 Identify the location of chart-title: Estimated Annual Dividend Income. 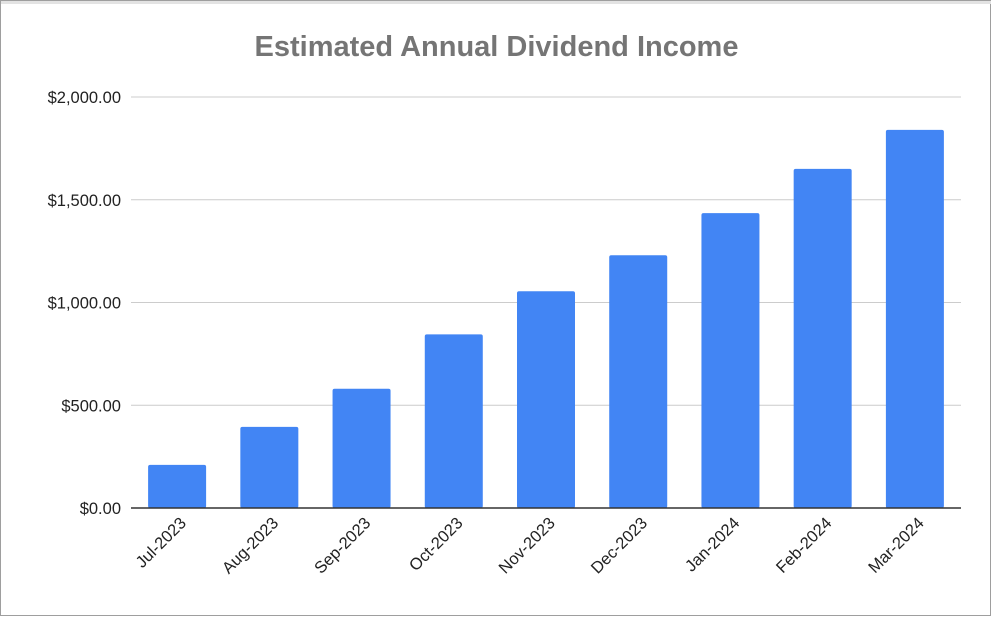
(496, 47).